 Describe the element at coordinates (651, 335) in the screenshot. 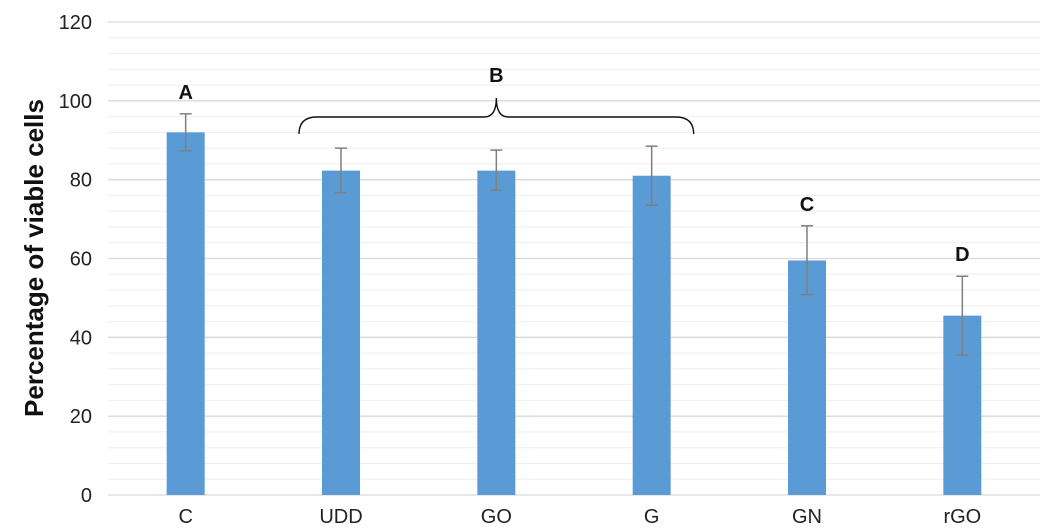

I see `bar-G` at that location.